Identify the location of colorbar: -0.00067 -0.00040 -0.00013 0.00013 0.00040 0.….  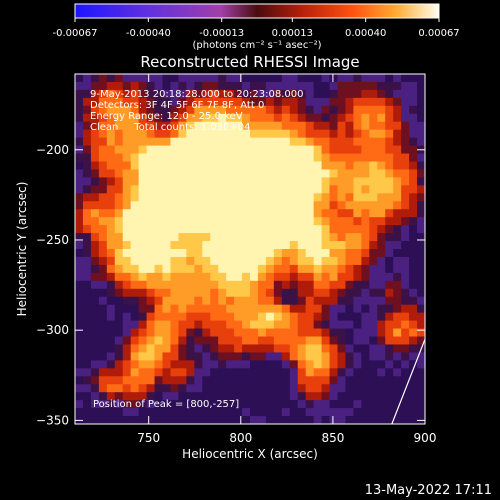
(256, 27).